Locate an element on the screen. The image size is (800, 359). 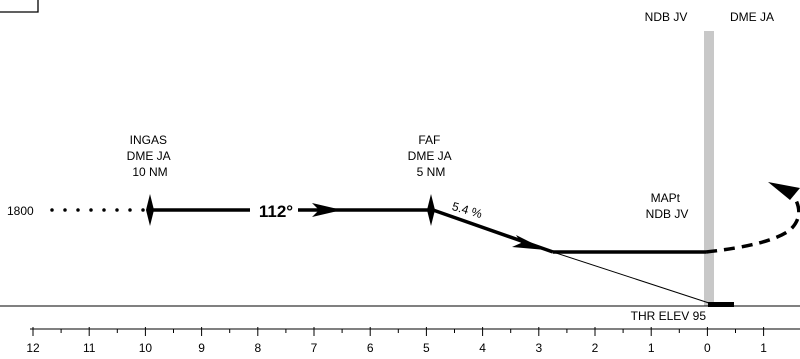
distance-scale: 12 11 10 9 8 7 6 5 4 3 2 1 0 1 is located at coordinates (413, 341).